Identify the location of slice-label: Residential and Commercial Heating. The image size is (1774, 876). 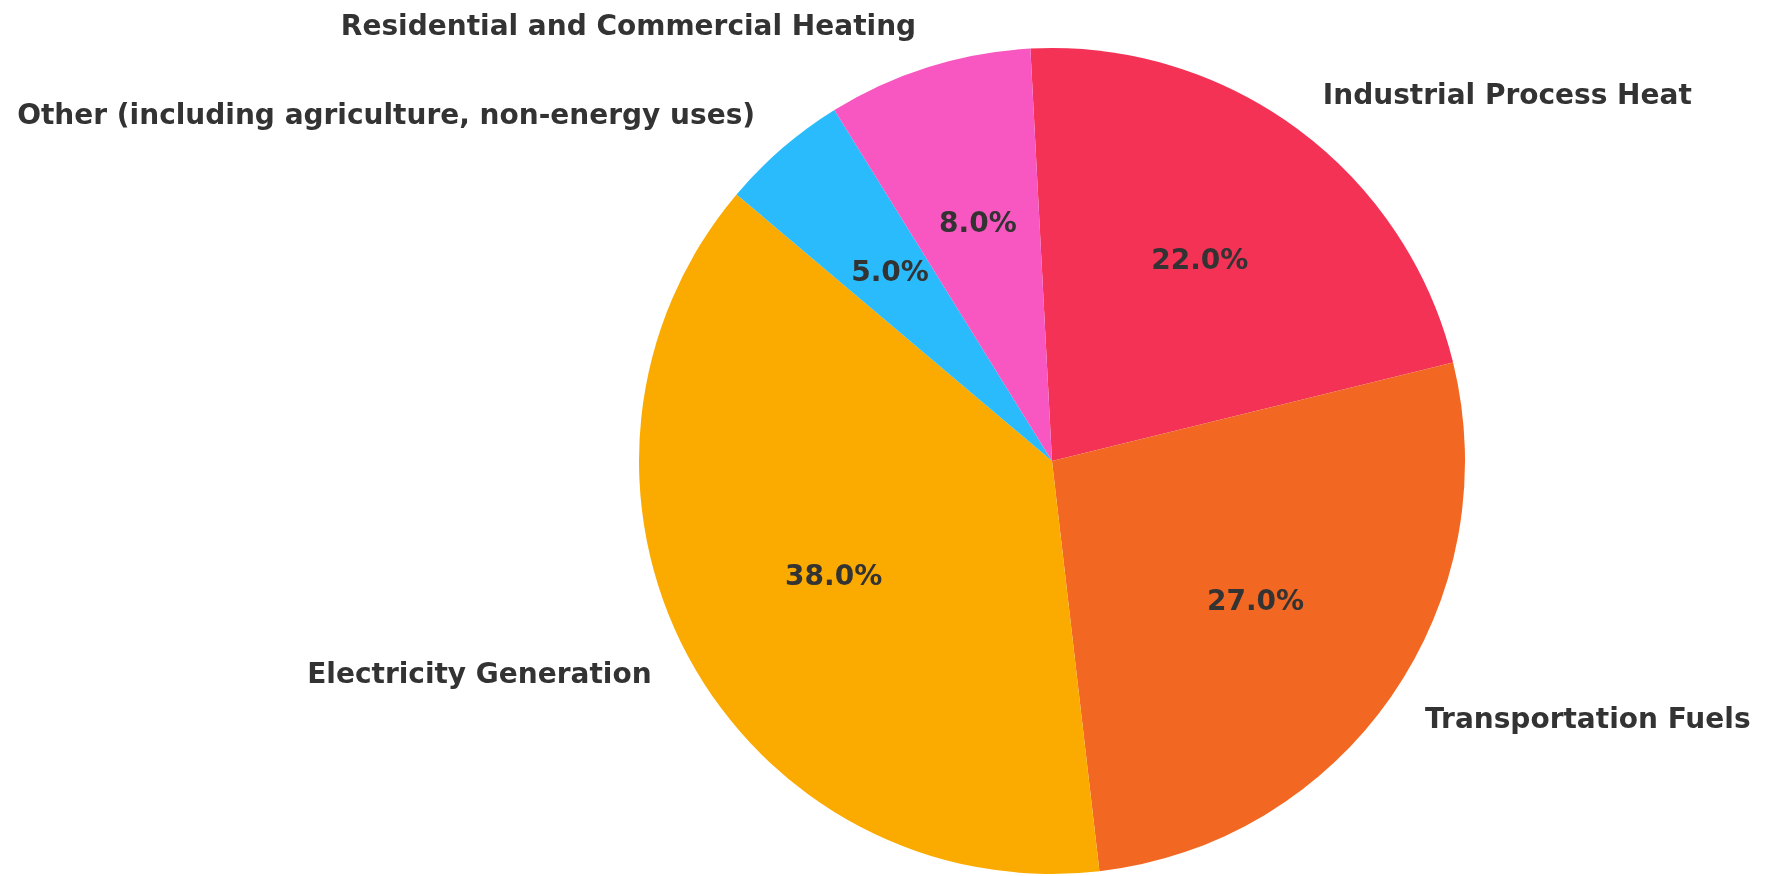
(628, 25).